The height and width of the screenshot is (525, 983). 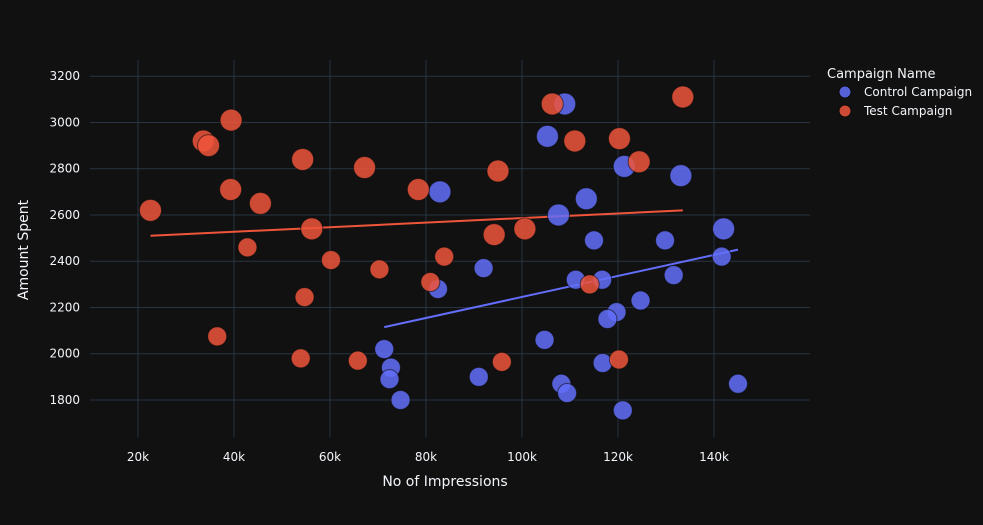 I want to click on x-axis-ticks: 20k 40k 60k 80k 100k 120k 140k, so click(x=428, y=457).